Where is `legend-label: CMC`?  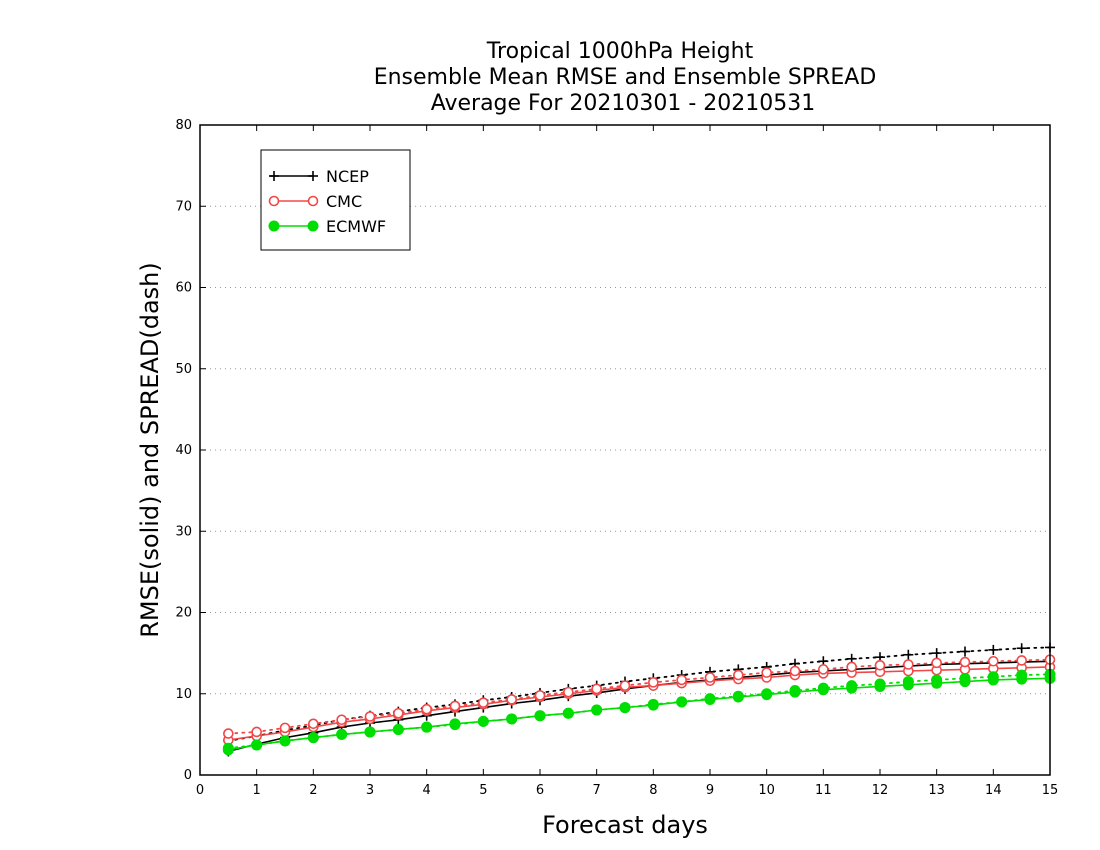 legend-label: CMC is located at coordinates (344, 201).